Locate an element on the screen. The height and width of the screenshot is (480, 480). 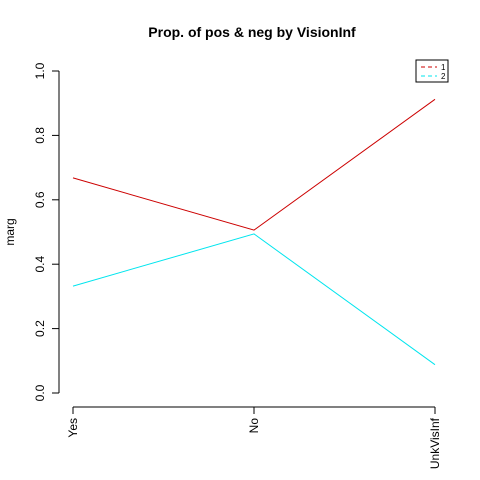
y-tick-label: 1.0 is located at coordinates (40, 70).